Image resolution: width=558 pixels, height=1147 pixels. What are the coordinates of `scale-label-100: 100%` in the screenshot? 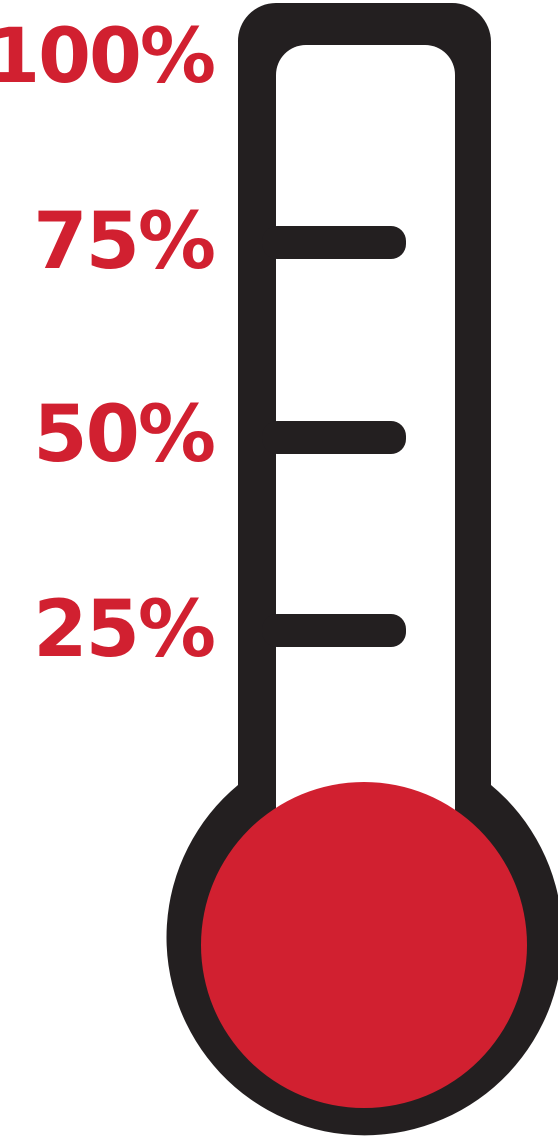 It's located at (107, 55).